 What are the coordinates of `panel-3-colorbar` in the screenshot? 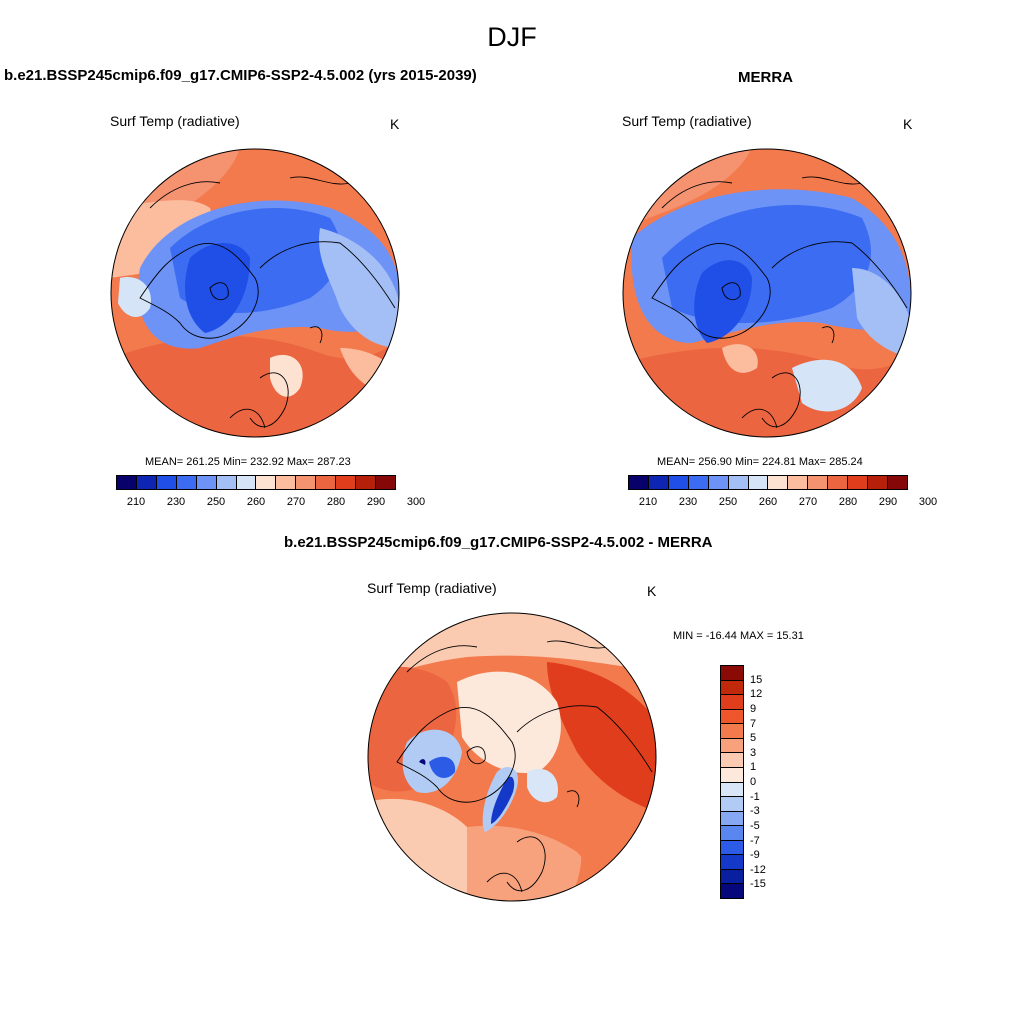 It's located at (732, 782).